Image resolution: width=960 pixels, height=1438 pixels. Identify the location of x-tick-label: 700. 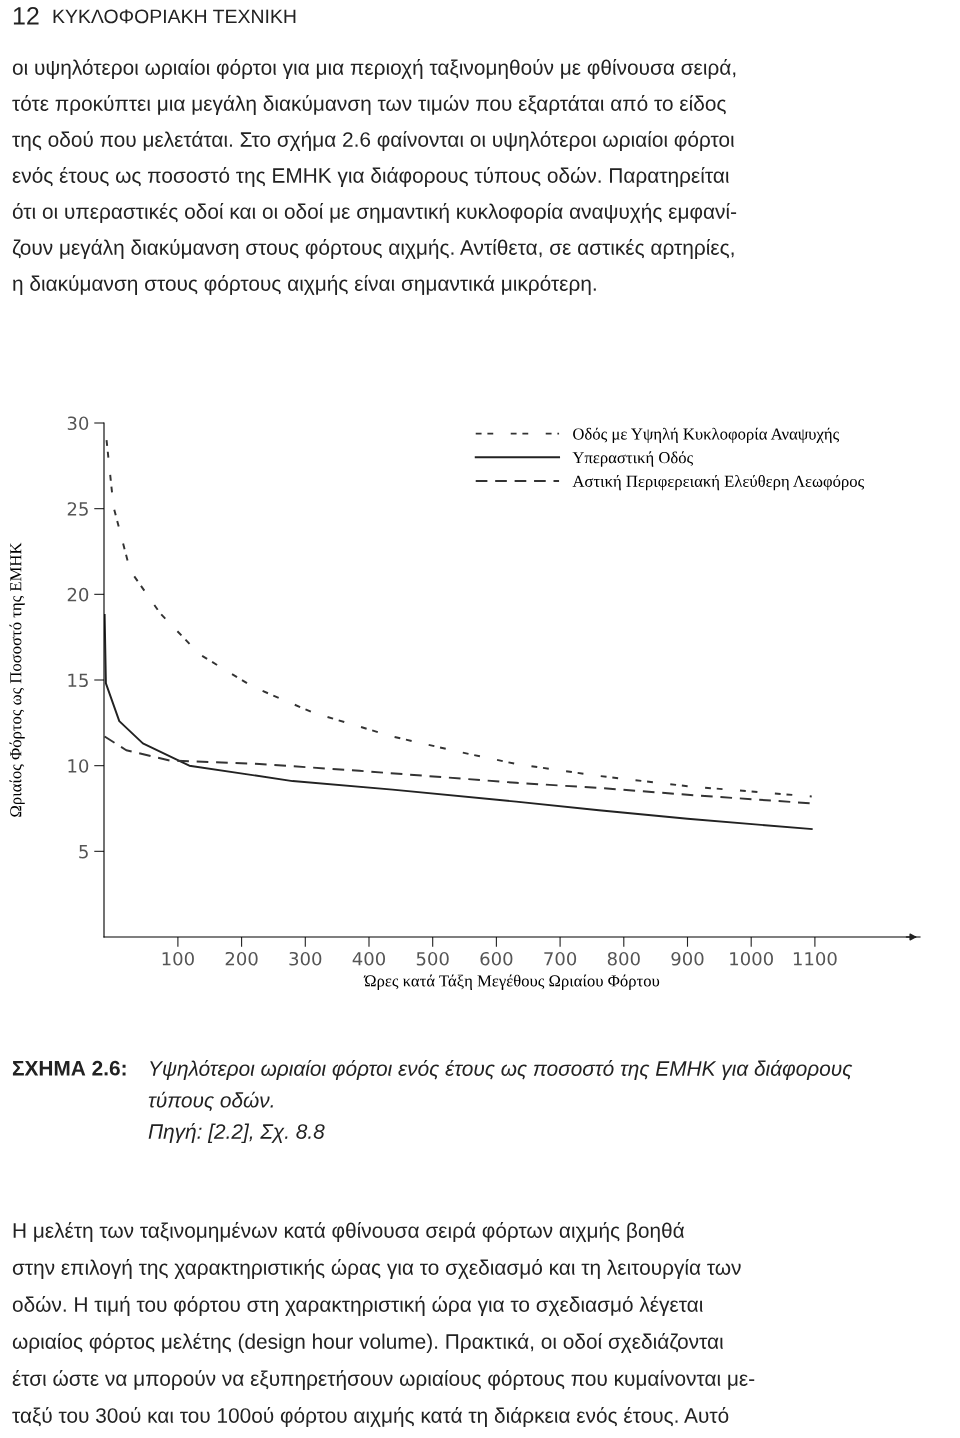
(560, 958).